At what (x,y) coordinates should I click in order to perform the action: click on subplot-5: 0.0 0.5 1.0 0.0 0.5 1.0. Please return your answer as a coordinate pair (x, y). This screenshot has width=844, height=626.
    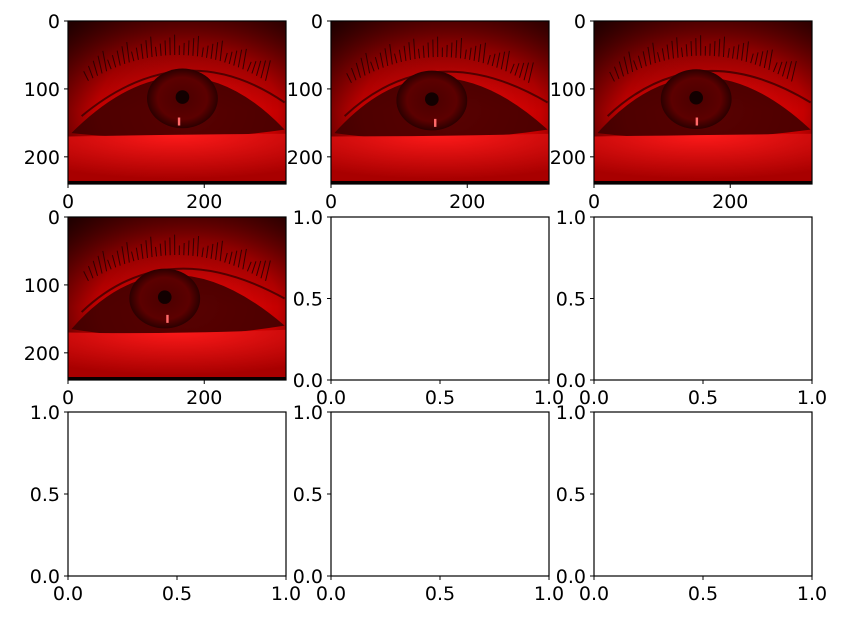
    Looking at the image, I should click on (428, 308).